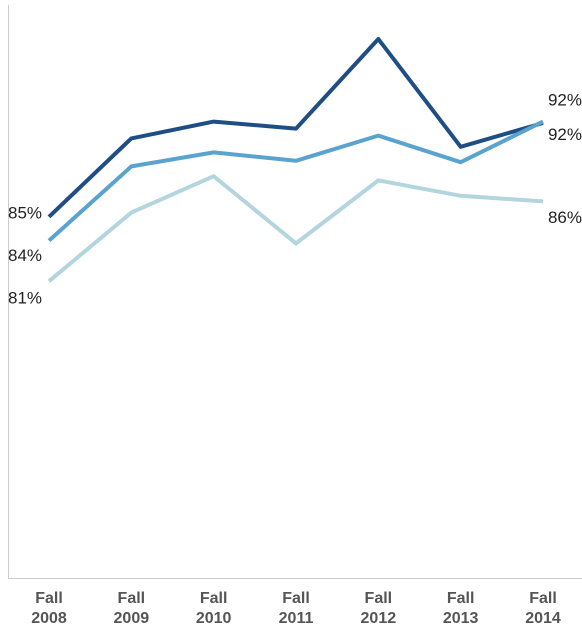 The height and width of the screenshot is (634, 582). Describe the element at coordinates (296, 608) in the screenshot. I see `x-tick-label: Fall 2011` at that location.